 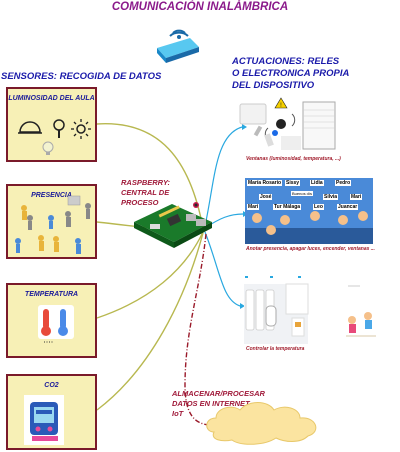 I want to click on actuators-header-line: ACTUACIONES: RELES, so click(x=286, y=61).